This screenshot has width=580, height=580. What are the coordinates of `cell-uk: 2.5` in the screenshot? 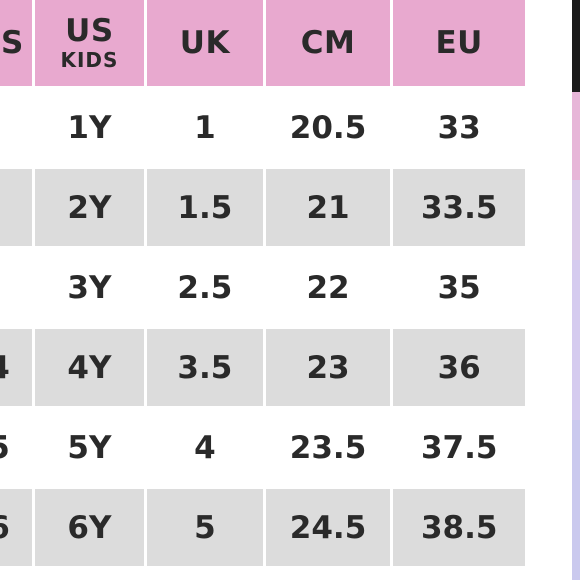 It's located at (206, 289).